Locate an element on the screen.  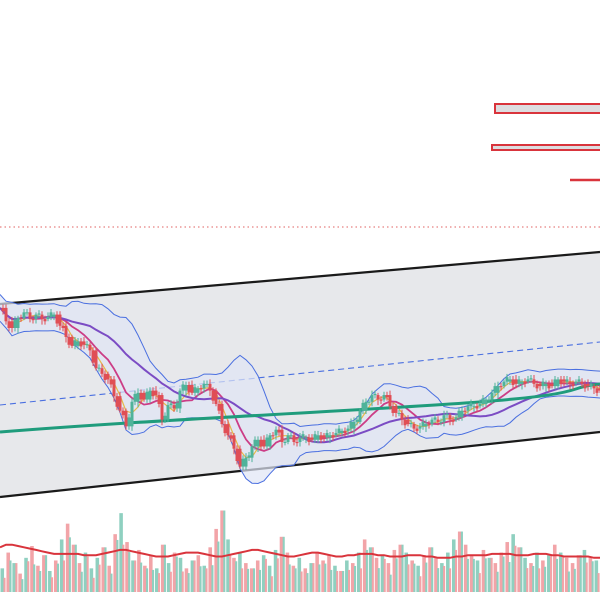
volume-ma-layer is located at coordinates (300, 551).